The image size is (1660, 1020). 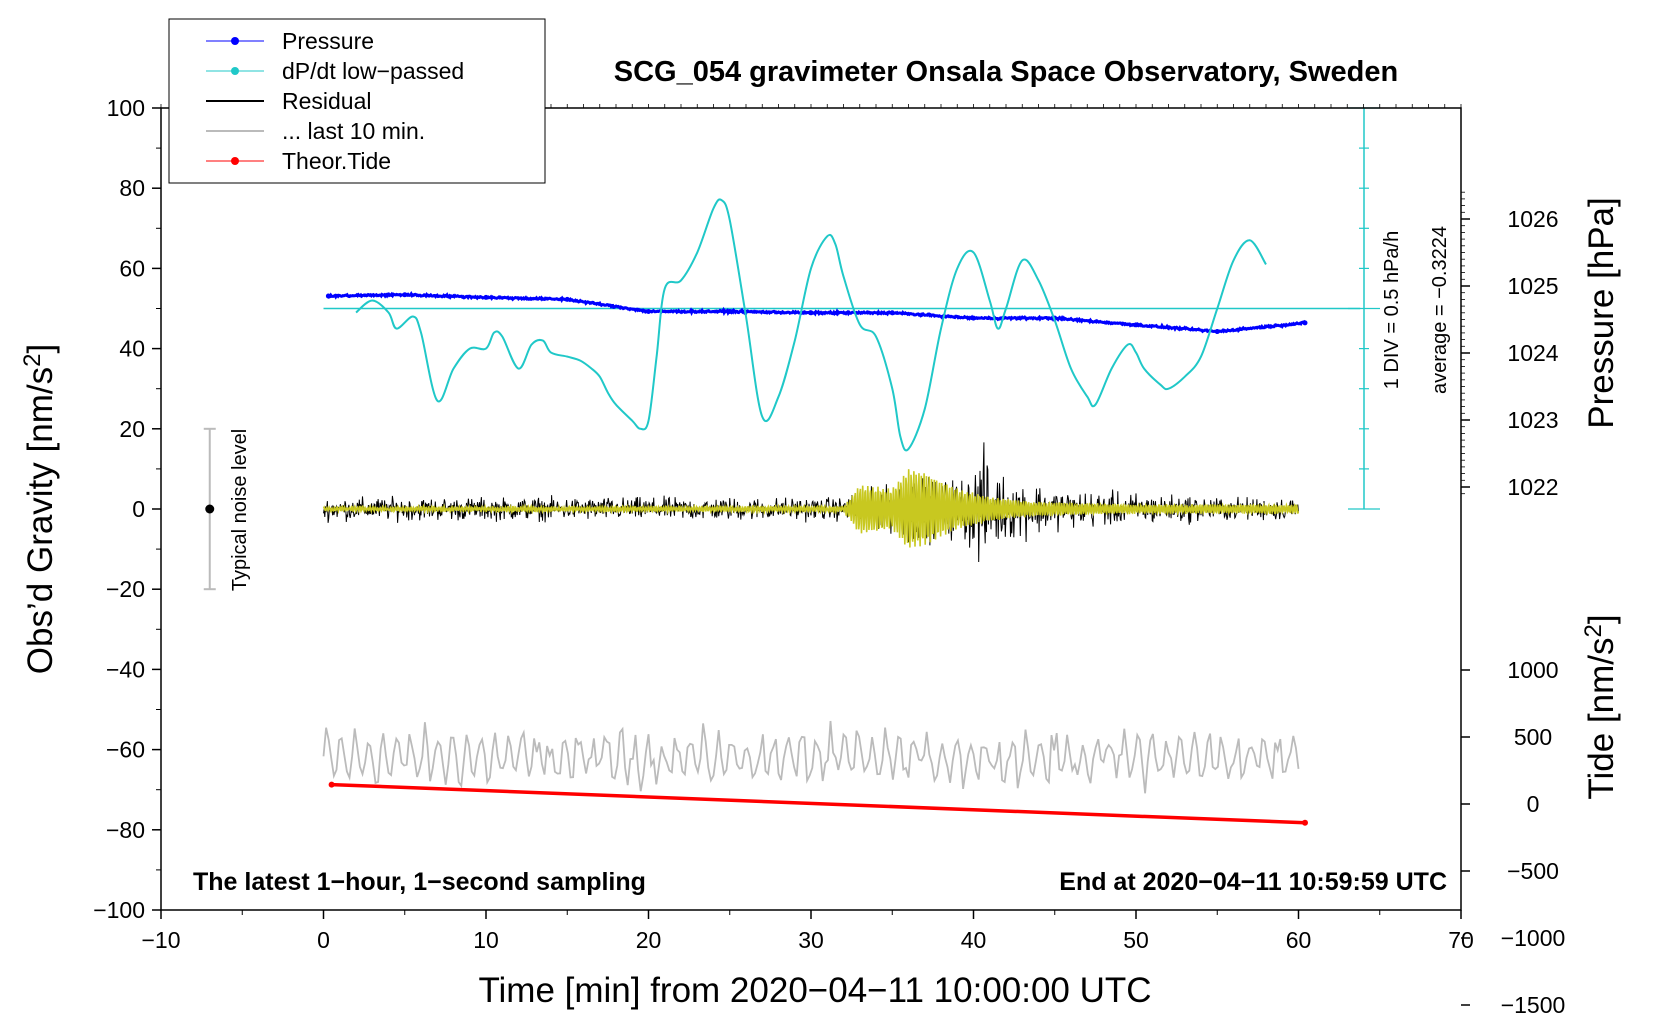 What do you see at coordinates (1532, 219) in the screenshot?
I see `pressure-tick-label: 1026` at bounding box center [1532, 219].